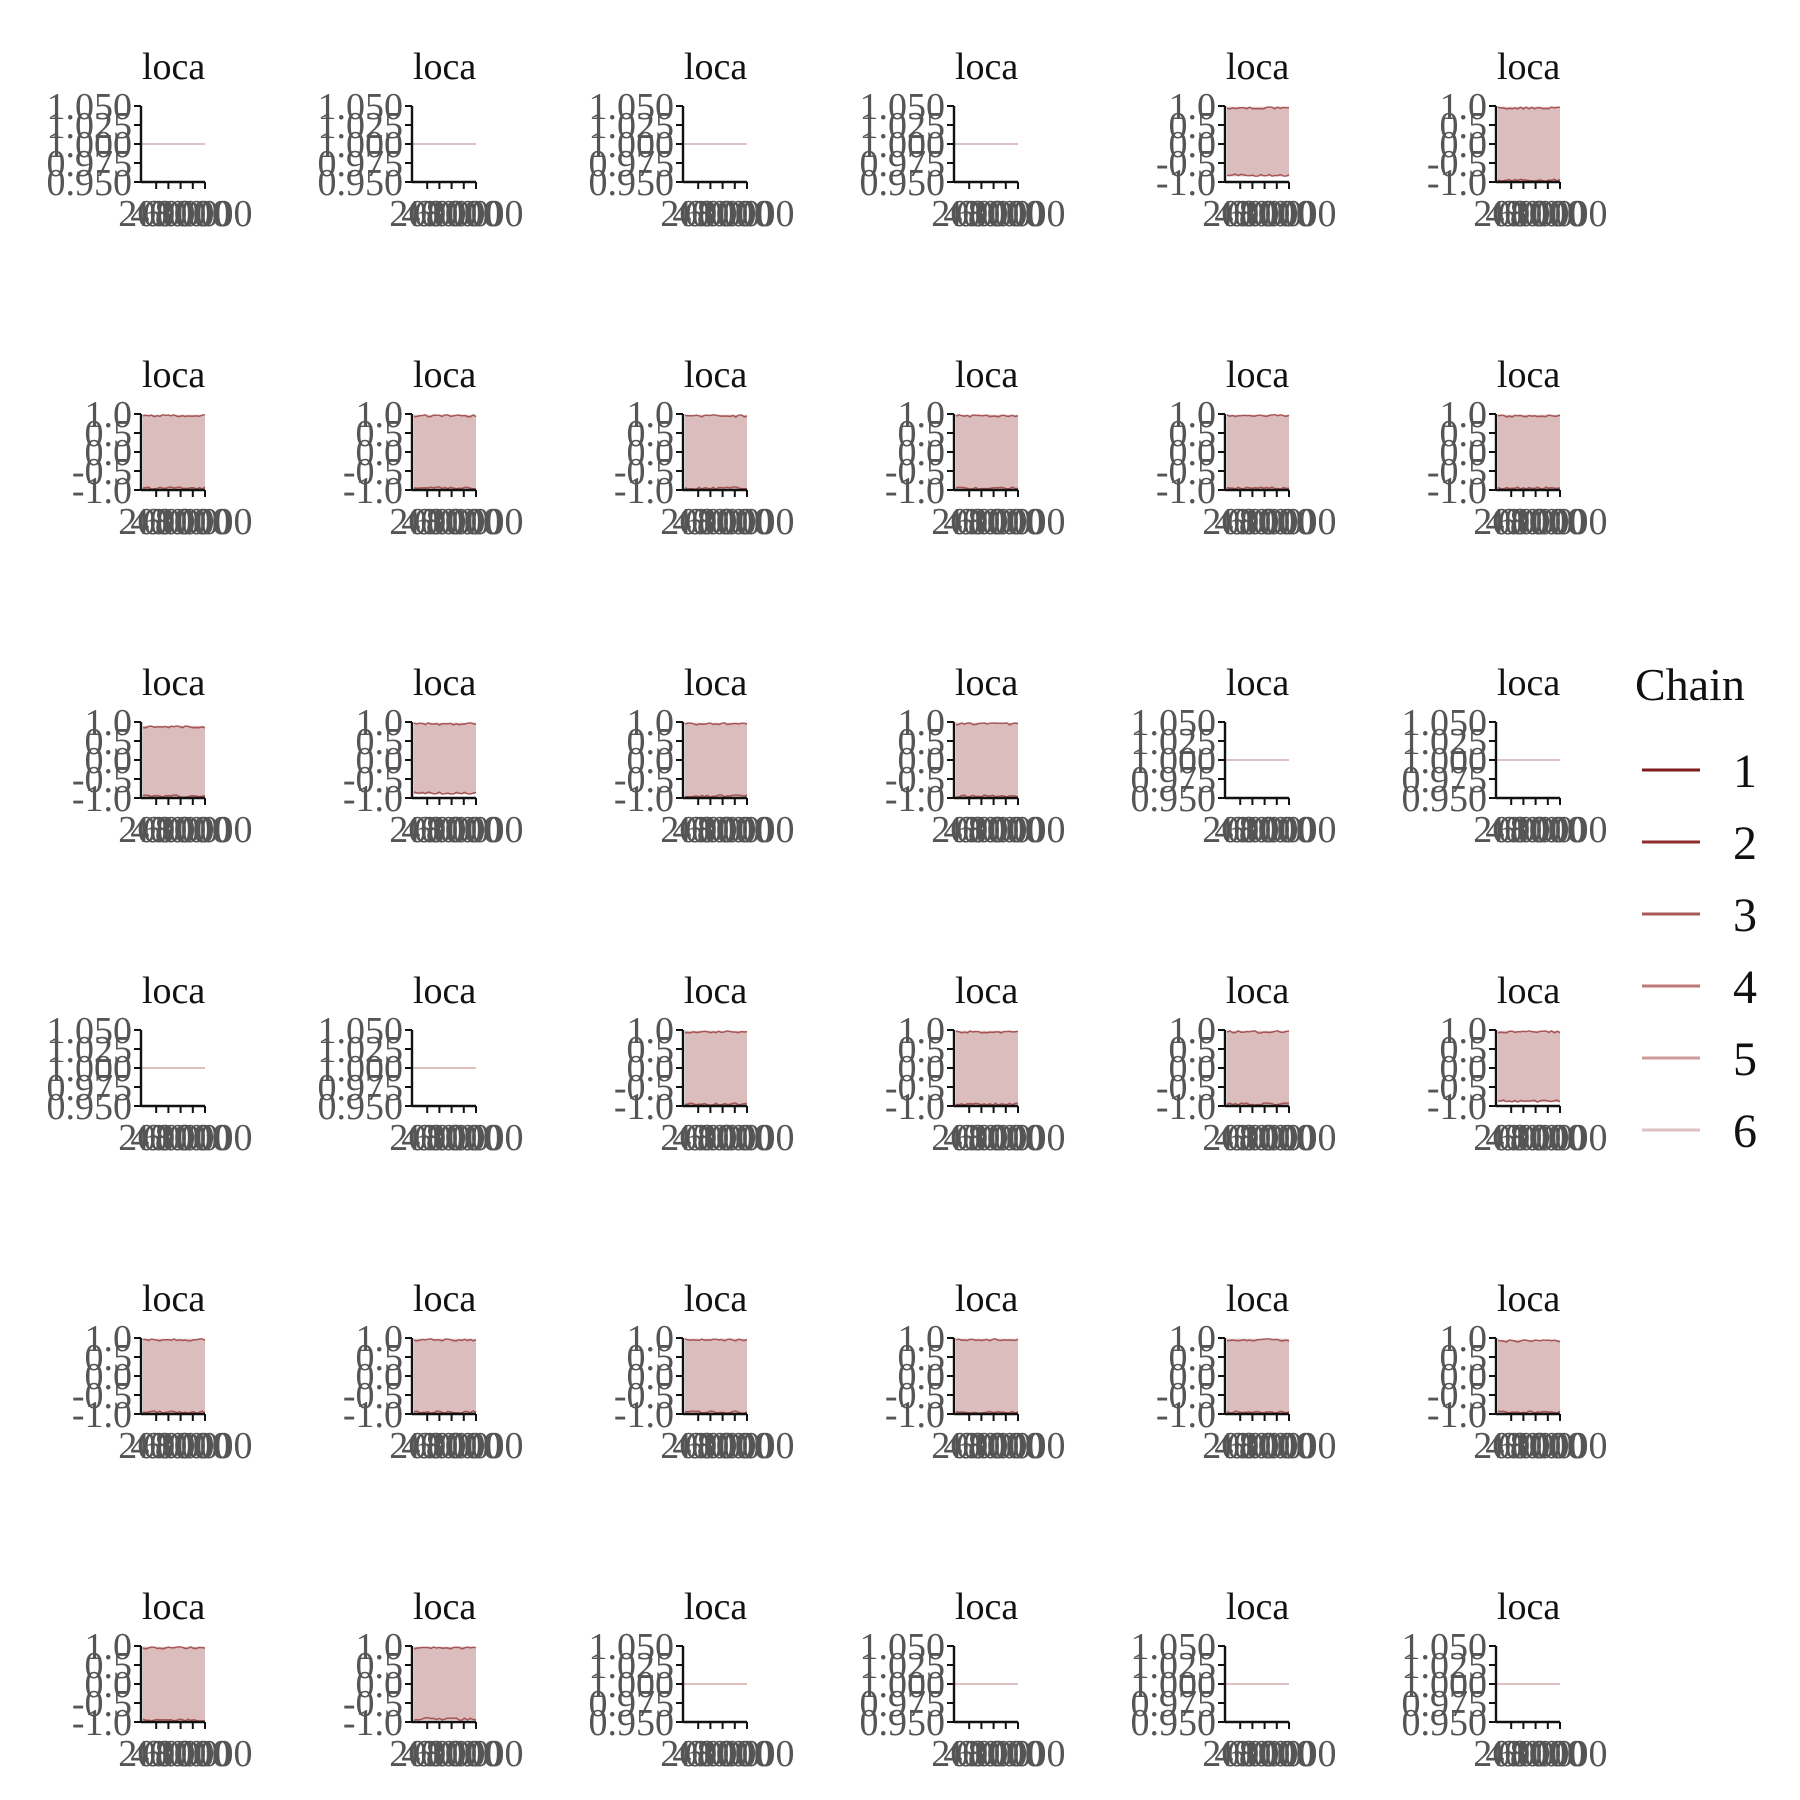  What do you see at coordinates (1174, 780) in the screenshot?
I see `y-tick-label: 0.975` at bounding box center [1174, 780].